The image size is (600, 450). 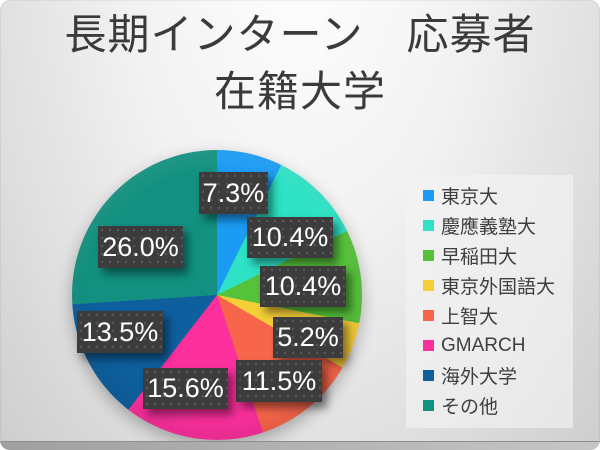 What do you see at coordinates (479, 257) in the screenshot?
I see `legend-label: 早稲田大` at bounding box center [479, 257].